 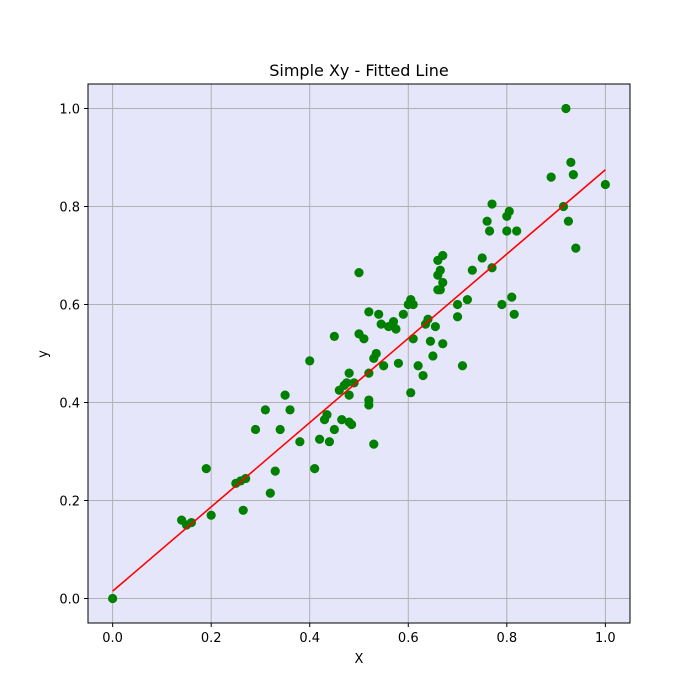 What do you see at coordinates (69, 306) in the screenshot?
I see `y-tick-label: 0.6` at bounding box center [69, 306].